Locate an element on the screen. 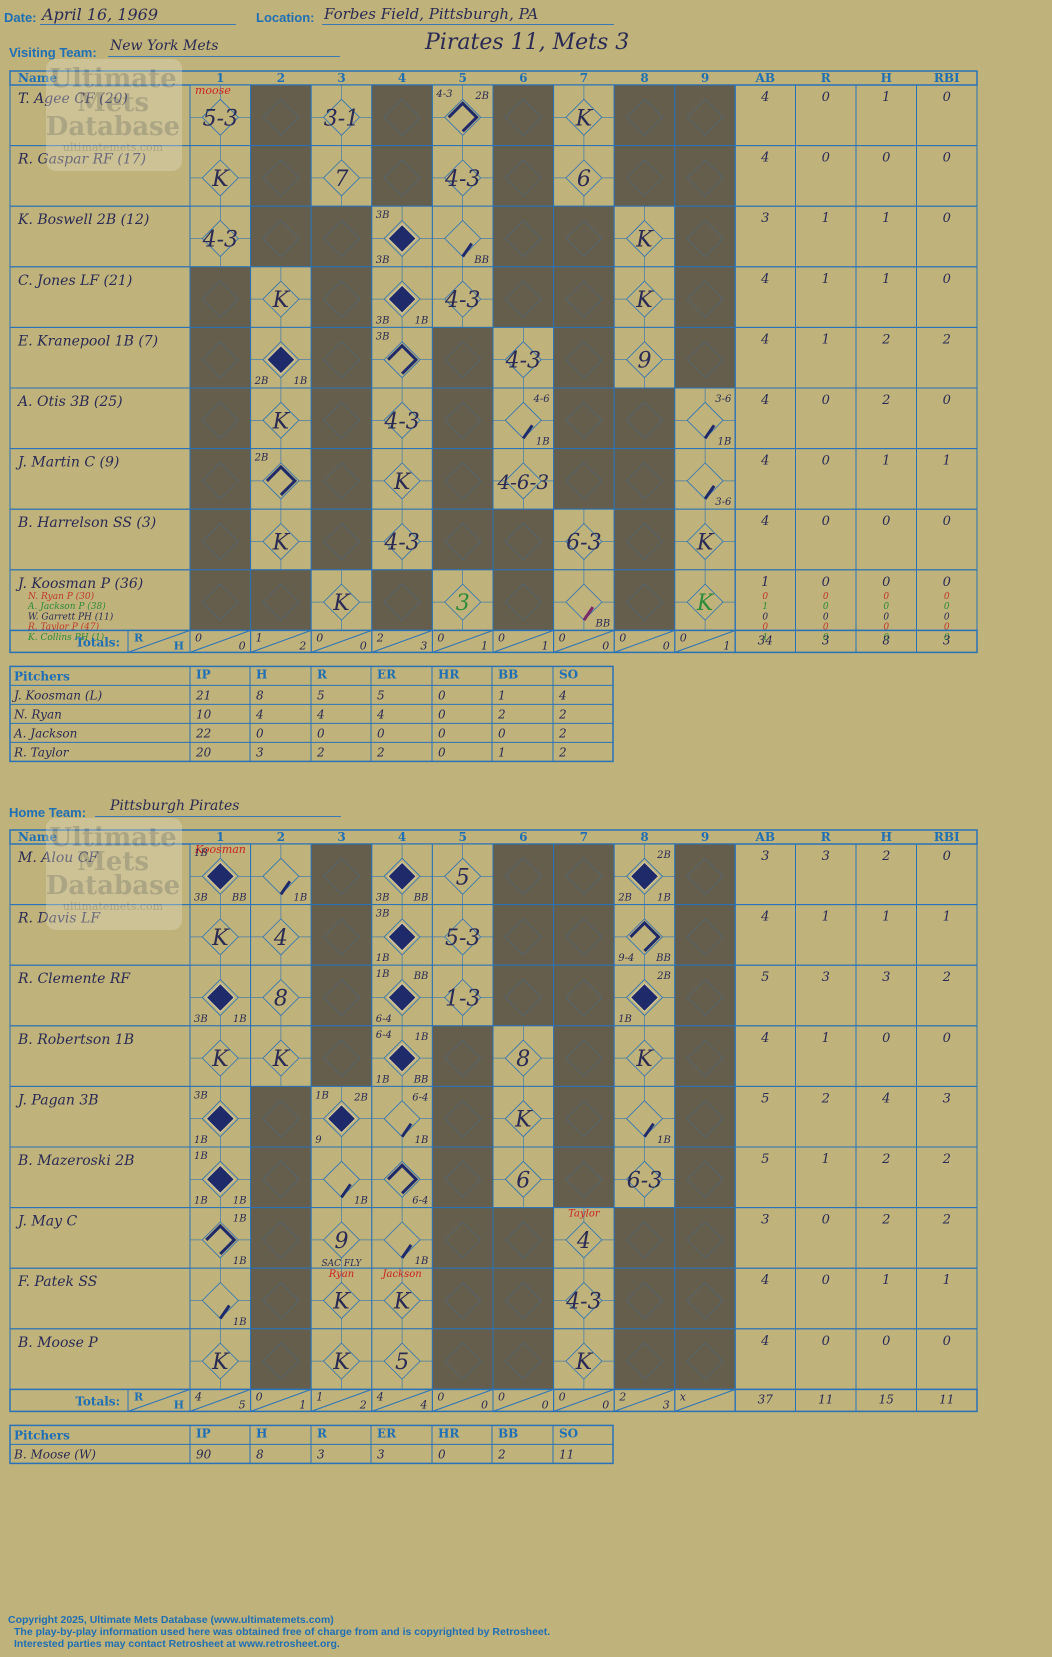 Image resolution: width=1052 pixels, height=1657 pixels. pitcher-stat-header: ER is located at coordinates (387, 674).